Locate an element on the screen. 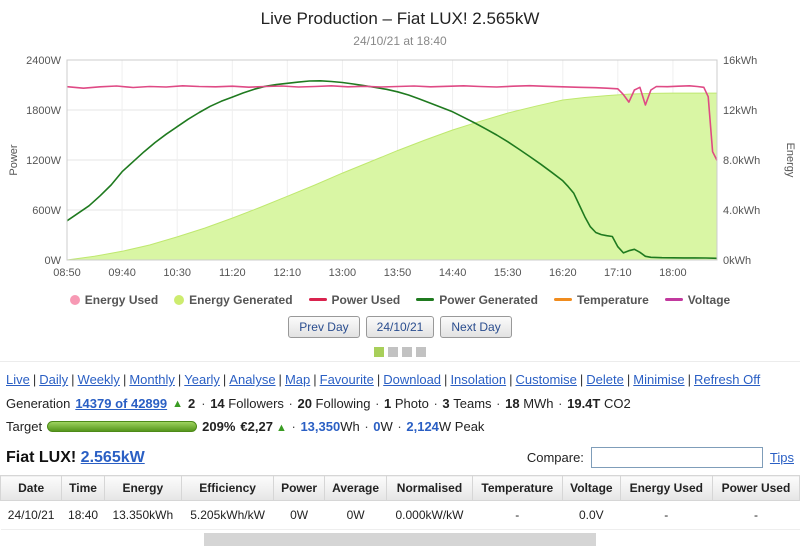 This screenshot has width=800, height=546. compare-area: Compare: Tips is located at coordinates (660, 457).